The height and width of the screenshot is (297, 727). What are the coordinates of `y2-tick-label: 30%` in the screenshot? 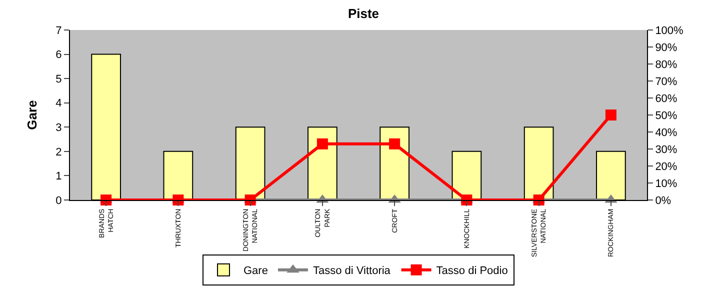 It's located at (666, 150).